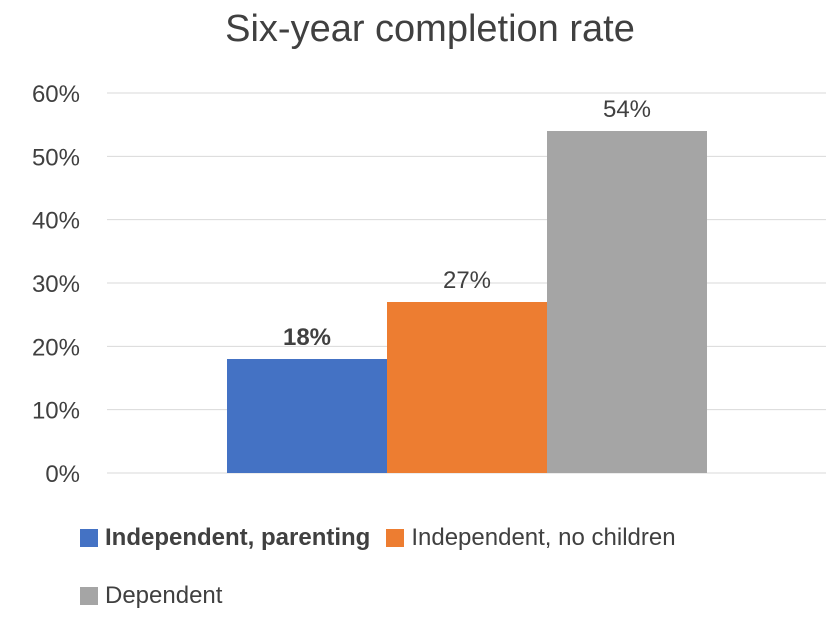  Describe the element at coordinates (62, 474) in the screenshot. I see `y-tick-label: 0%` at that location.